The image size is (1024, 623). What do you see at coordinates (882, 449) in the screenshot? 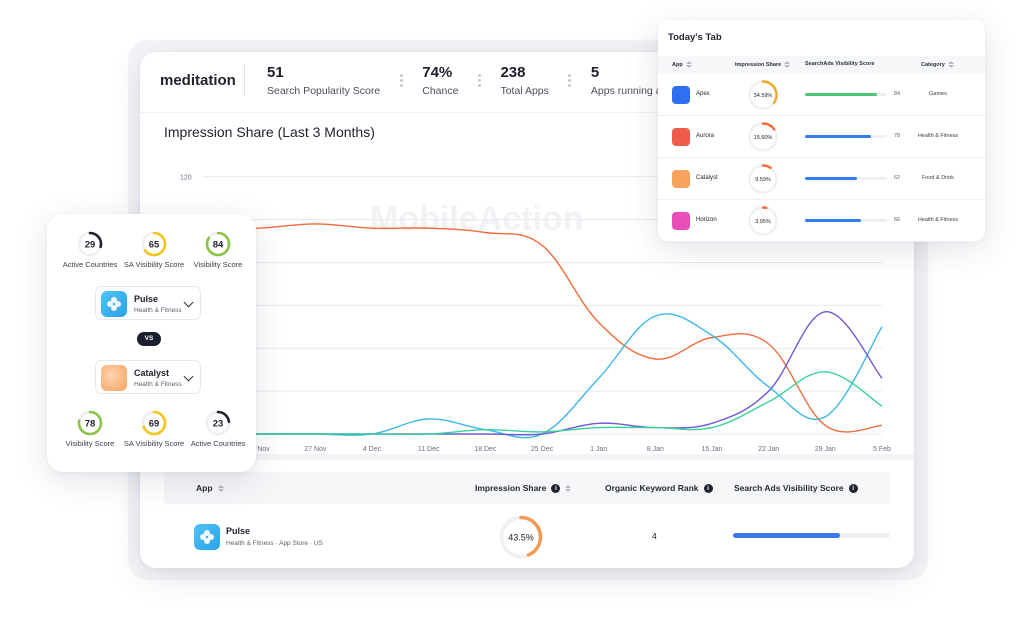
I see `x-tick-label: 5 Feb` at bounding box center [882, 449].